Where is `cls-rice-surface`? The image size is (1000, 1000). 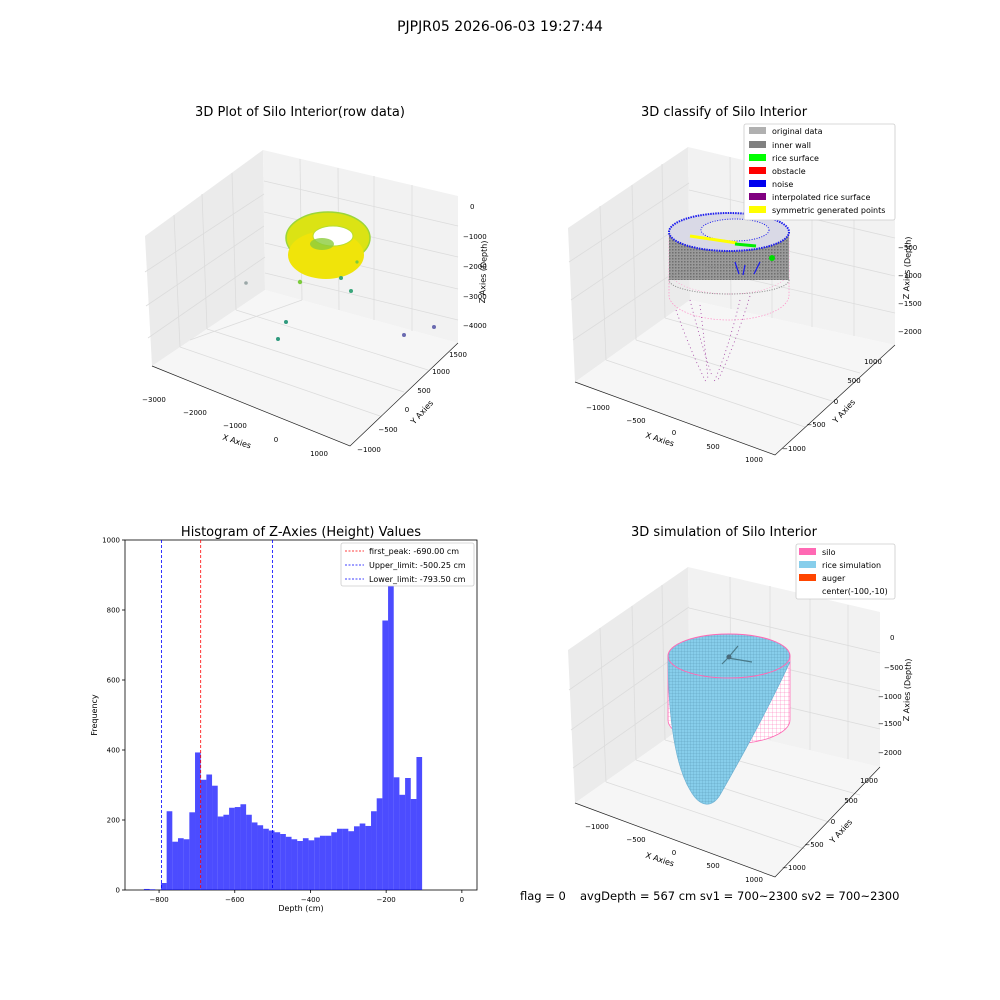
cls-rice-surface is located at coordinates (745, 245).